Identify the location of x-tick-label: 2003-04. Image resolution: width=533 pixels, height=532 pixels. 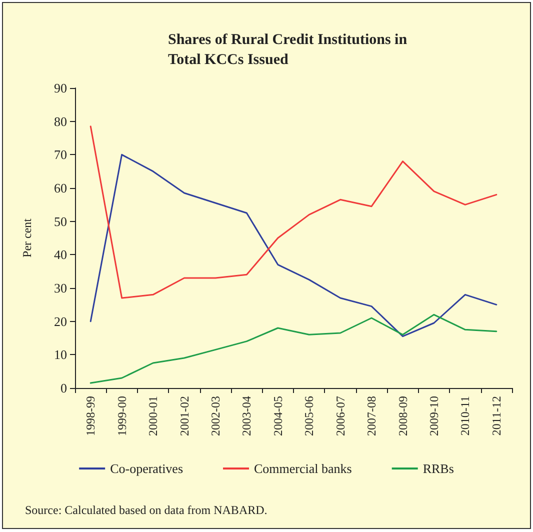
(247, 416).